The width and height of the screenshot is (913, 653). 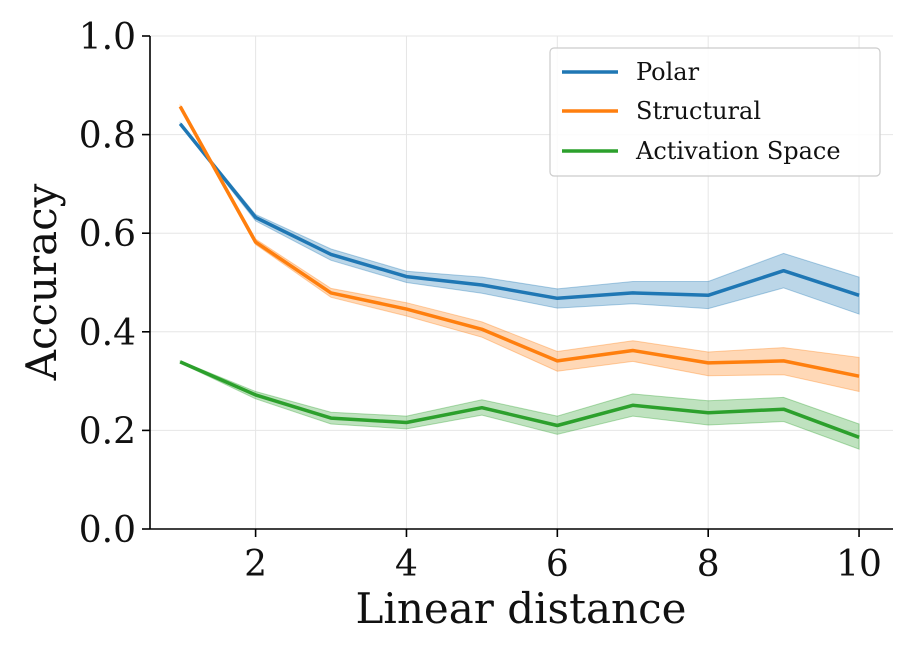 I want to click on legend: Polar Structural Activation Space, so click(x=715, y=112).